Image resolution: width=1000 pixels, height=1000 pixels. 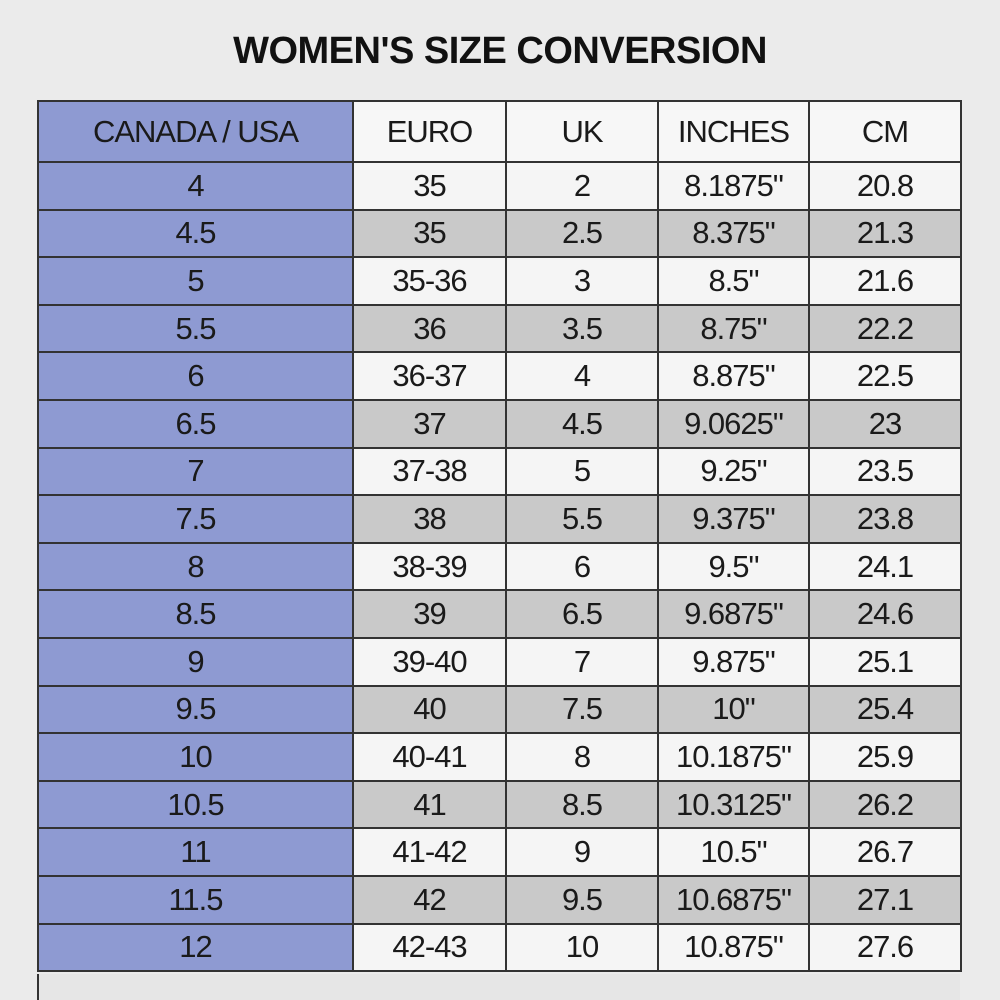 I want to click on table-row: 4.5 35 2.5 8.375" 21.3, so click(x=499, y=233).